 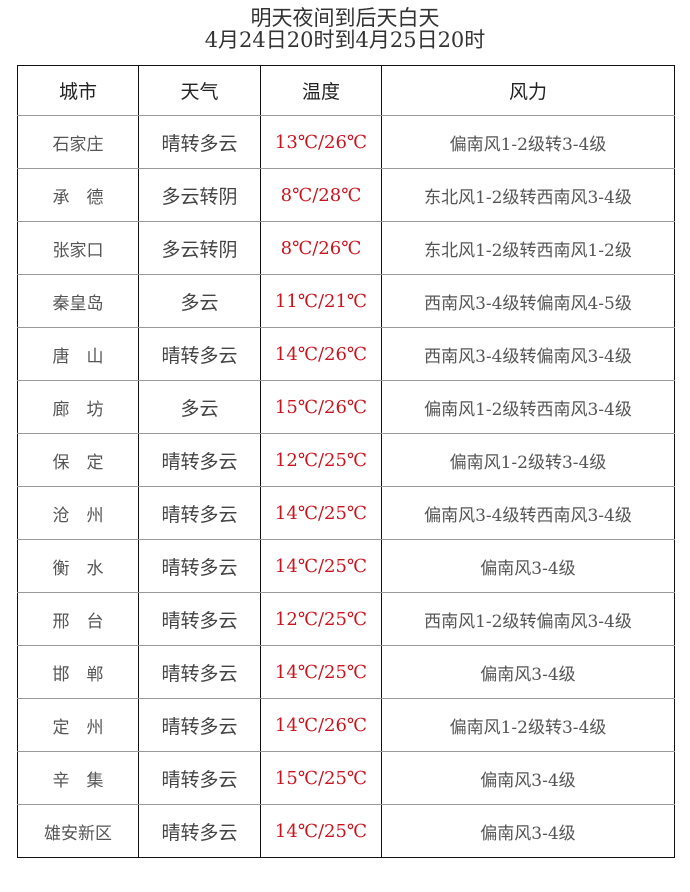 What do you see at coordinates (321, 407) in the screenshot?
I see `temperature-cell: 15℃/26℃` at bounding box center [321, 407].